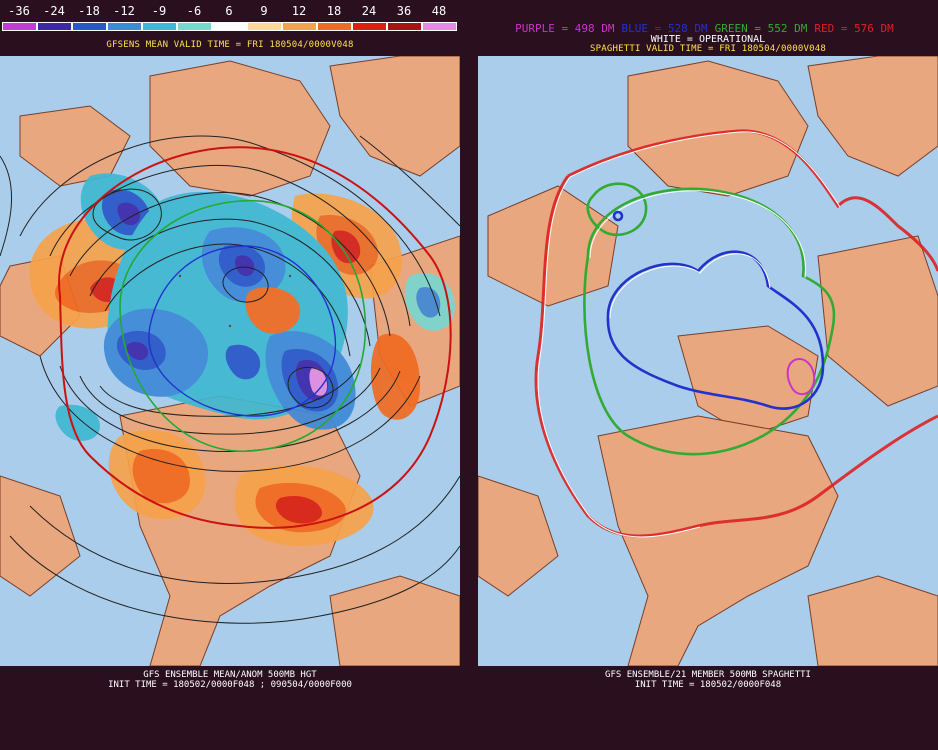  Describe the element at coordinates (698, 234) in the screenshot. I see `552dm-operational` at that location.